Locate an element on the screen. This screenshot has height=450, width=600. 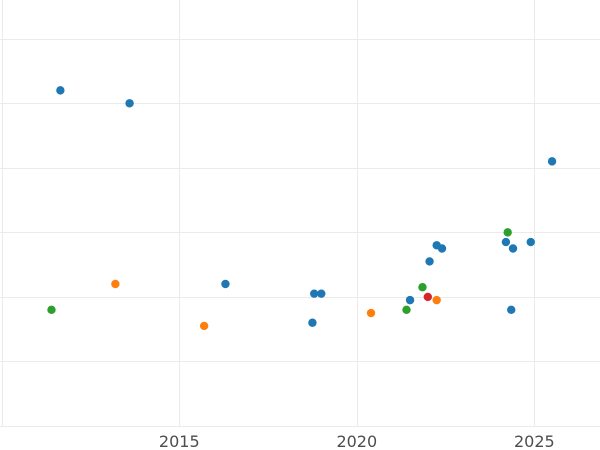
x-axis: 2015 2020 2025 is located at coordinates (357, 441).